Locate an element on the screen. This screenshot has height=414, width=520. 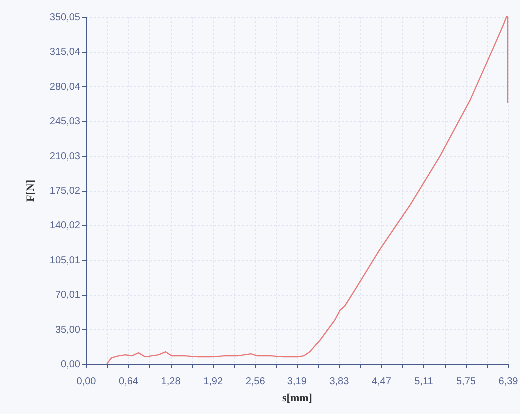
x-tick-label: 1,92 is located at coordinates (214, 382).